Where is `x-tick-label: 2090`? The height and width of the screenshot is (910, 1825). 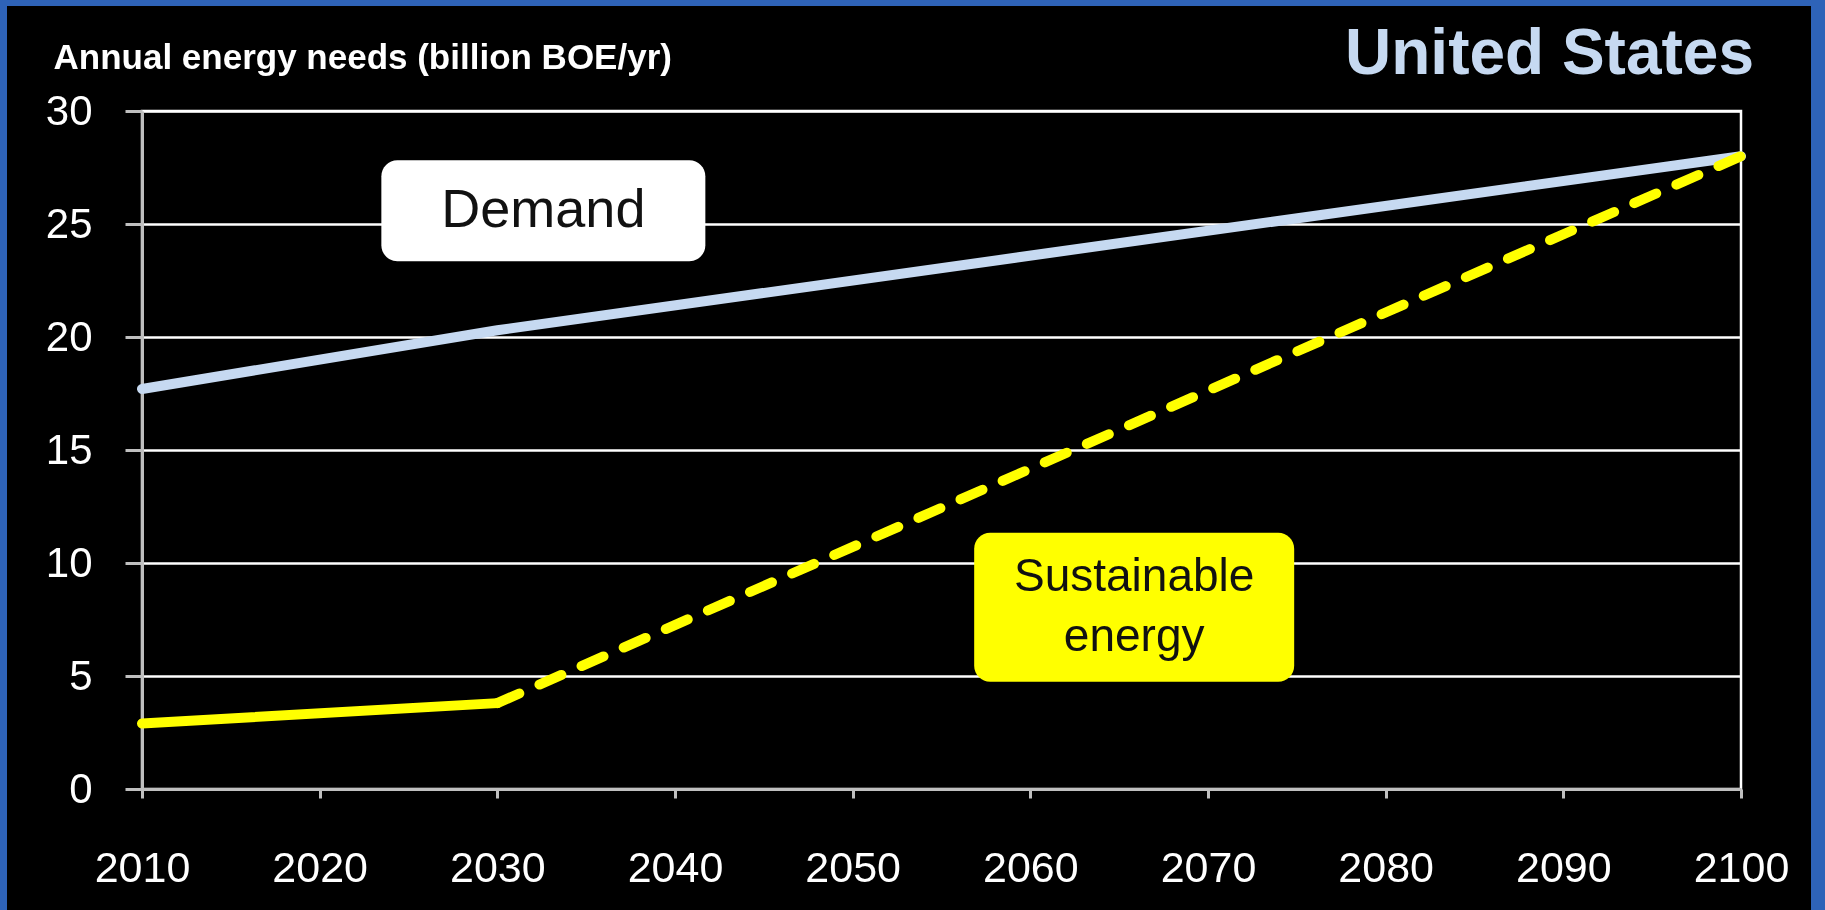 x-tick-label: 2090 is located at coordinates (1564, 866).